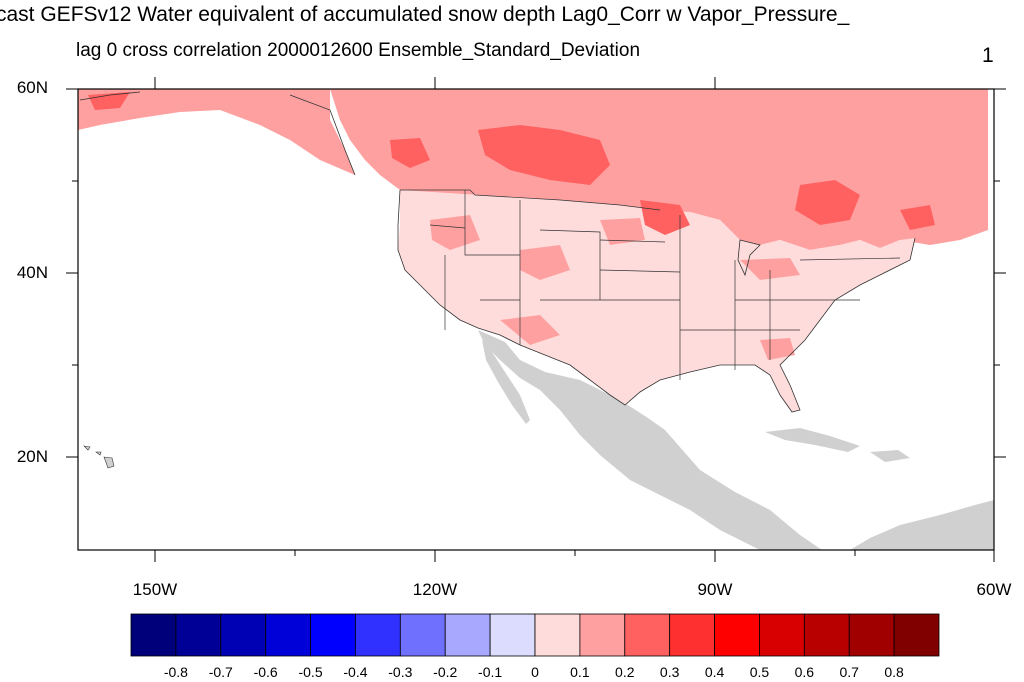  Describe the element at coordinates (669, 672) in the screenshot. I see `colorbar-tick-label: 0.3` at that location.